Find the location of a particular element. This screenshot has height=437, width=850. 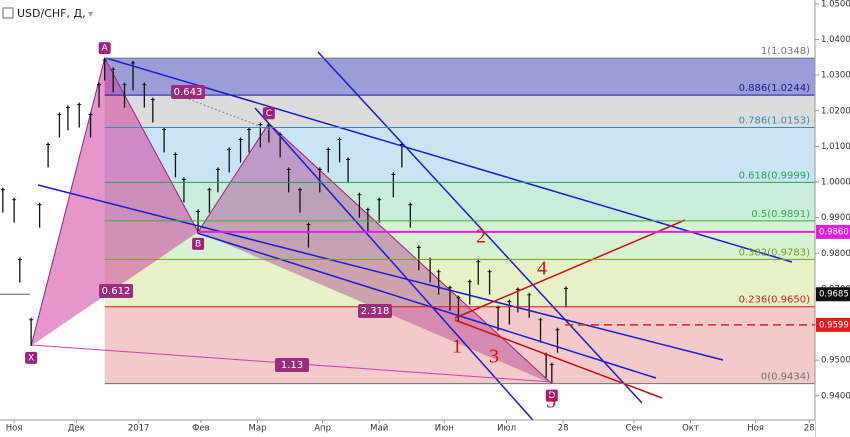

x-tick-label: Сен is located at coordinates (634, 429).